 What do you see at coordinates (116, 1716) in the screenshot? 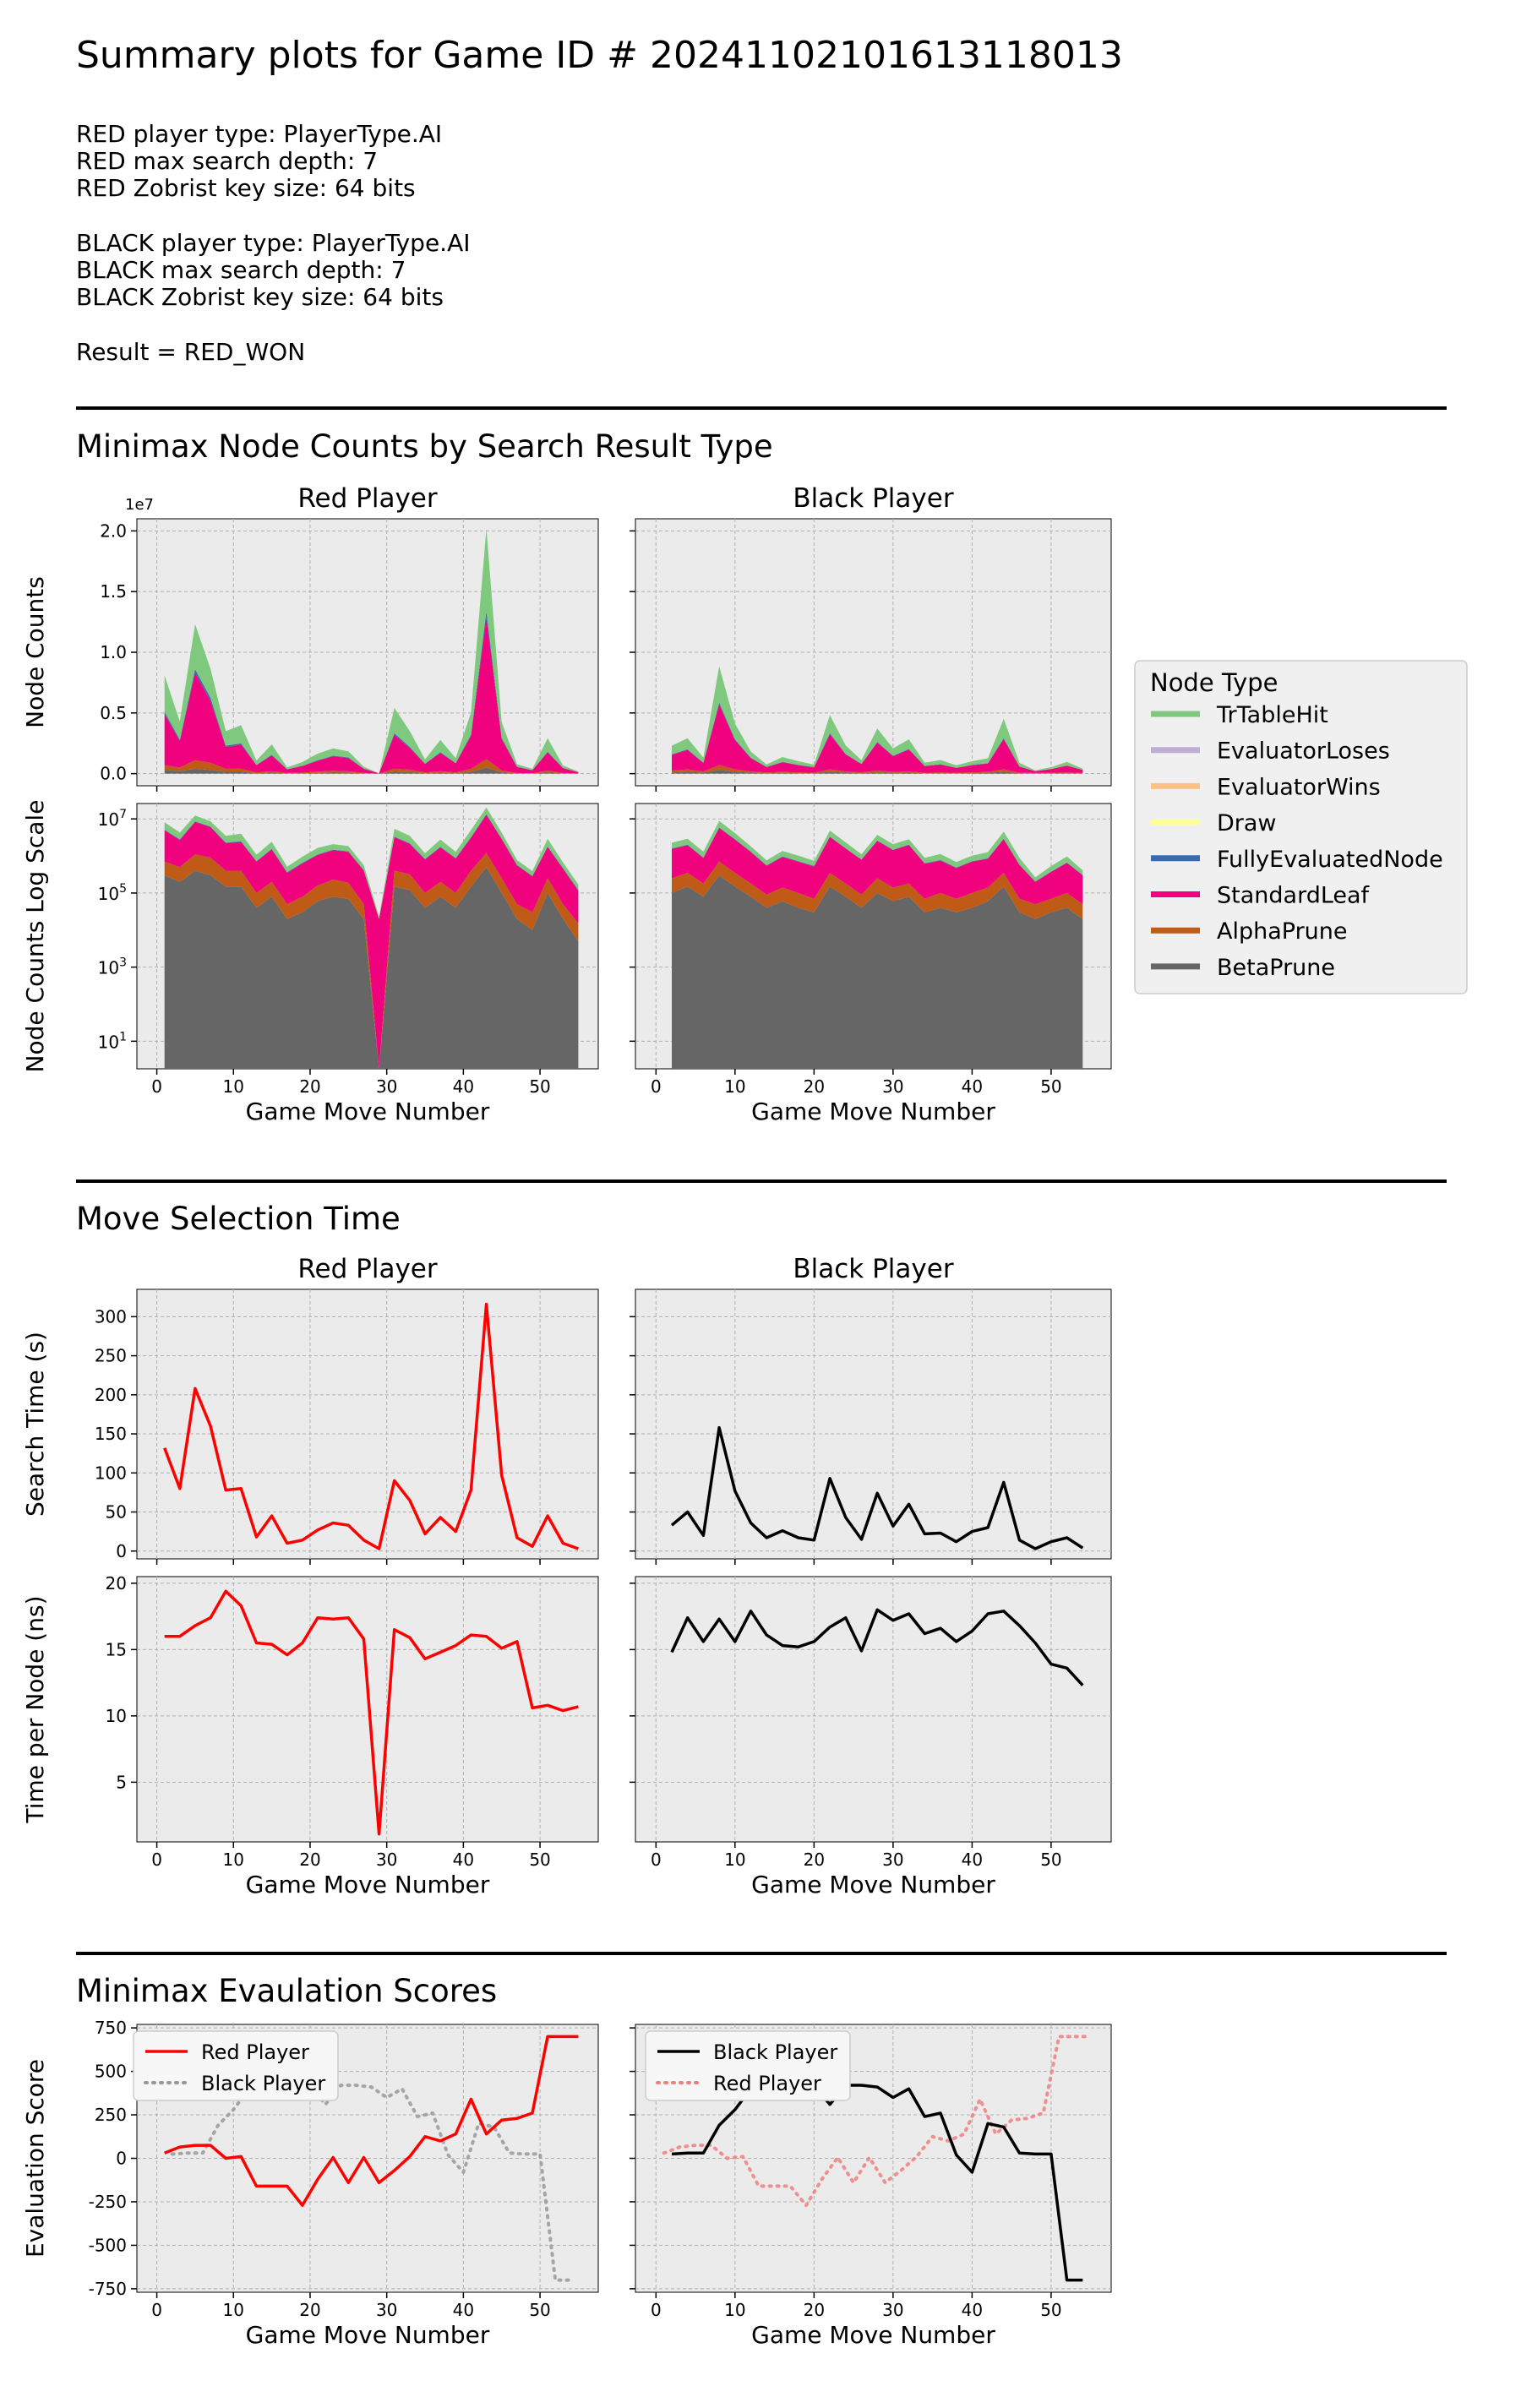
I see `y-tick-label: 10` at bounding box center [116, 1716].